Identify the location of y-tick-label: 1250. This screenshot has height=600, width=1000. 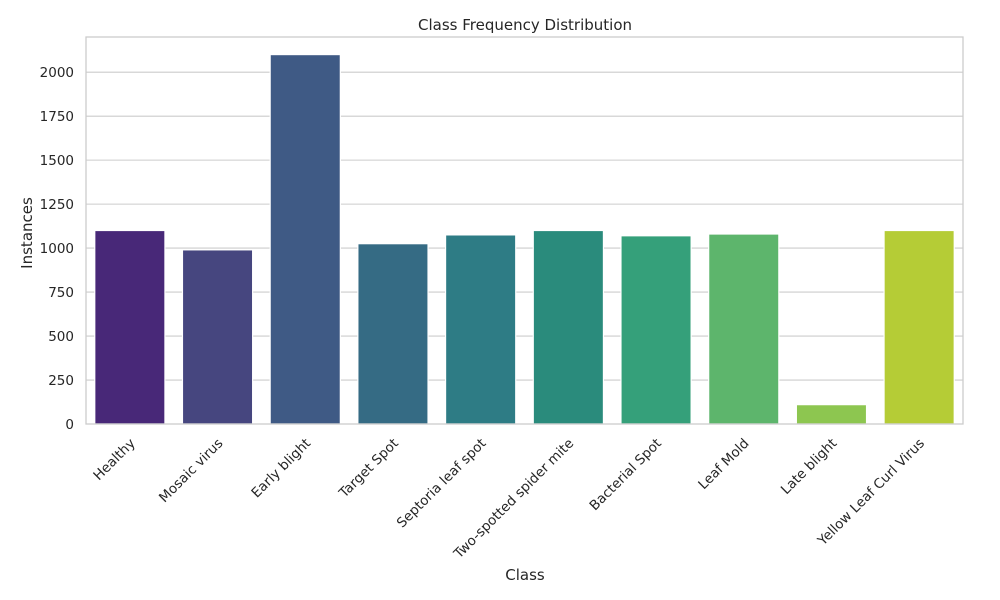
(57, 205).